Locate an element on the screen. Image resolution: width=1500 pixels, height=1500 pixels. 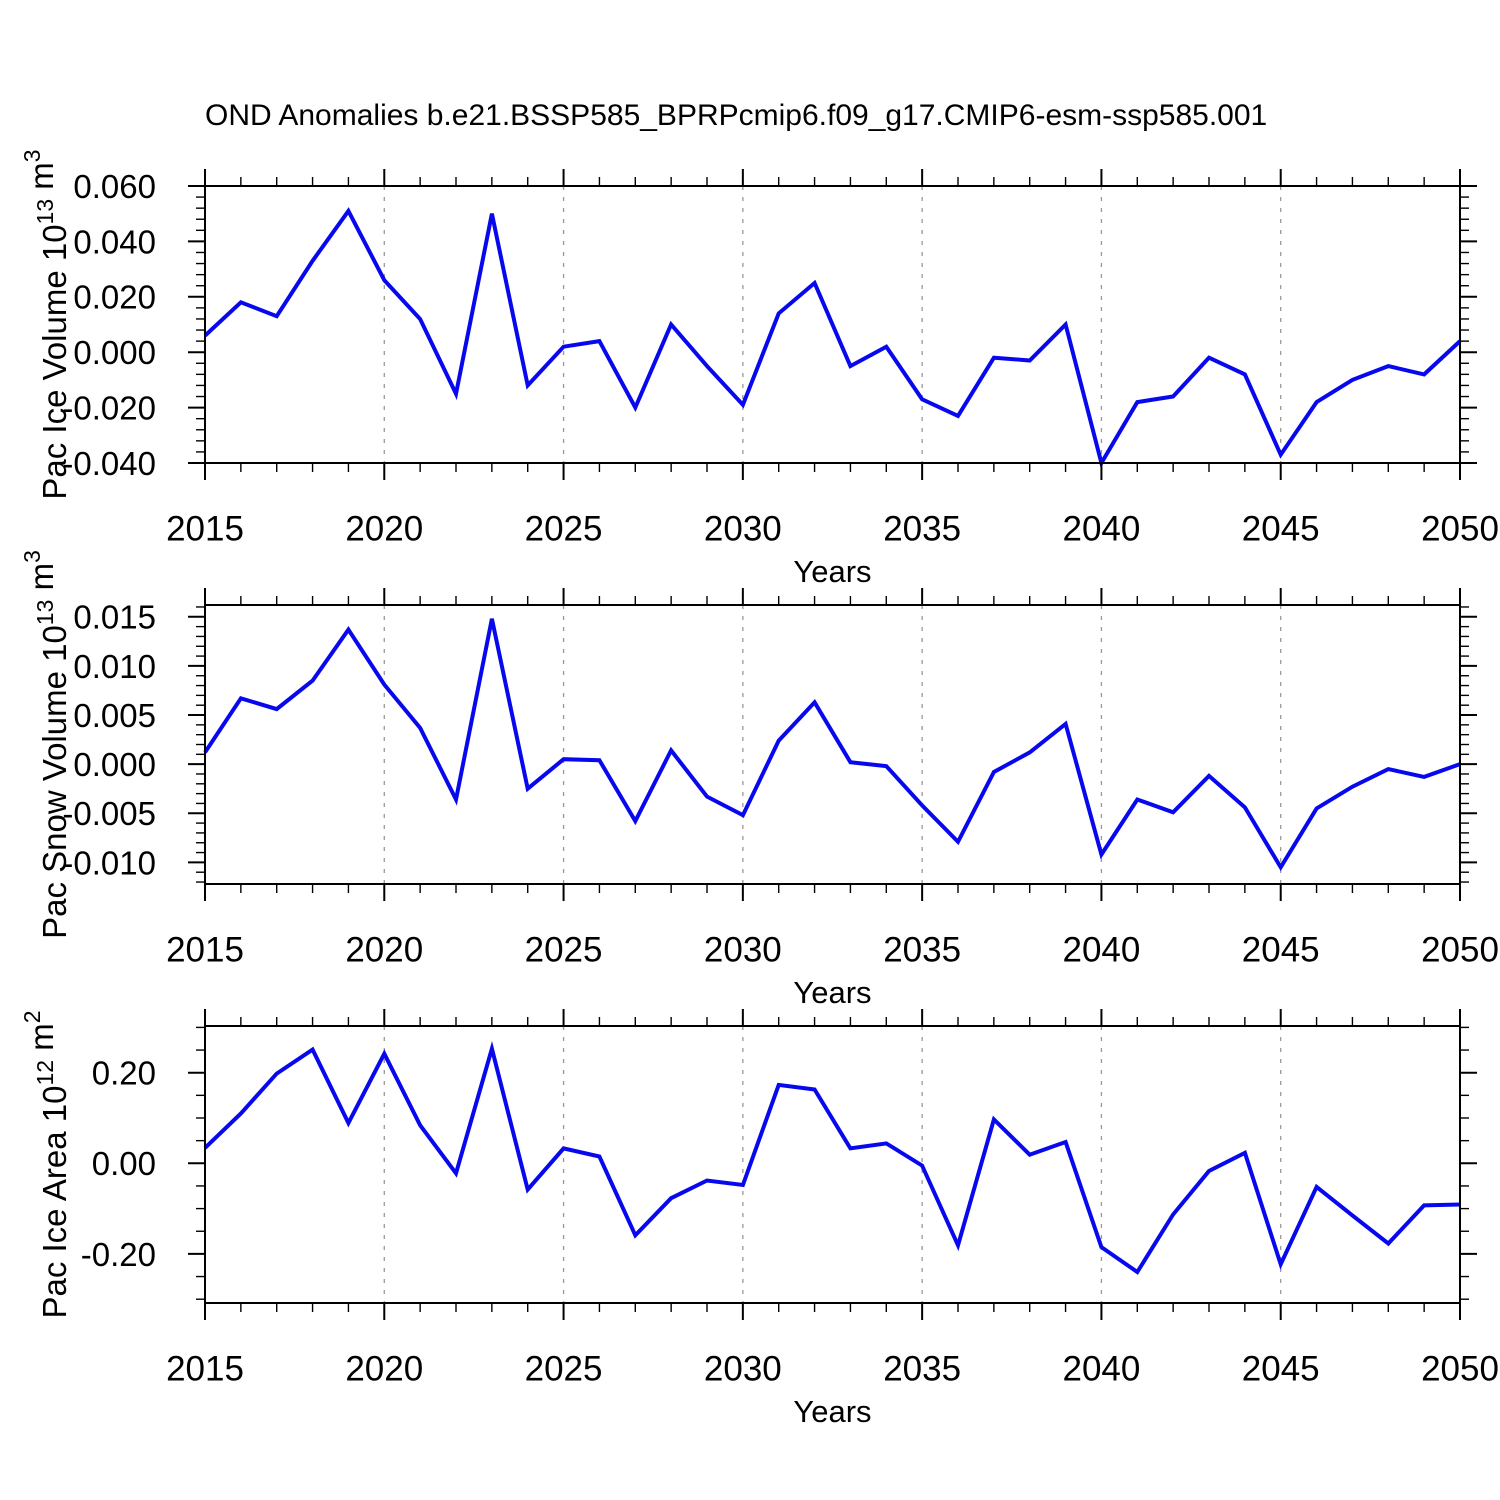
y-tick-label: 0.00 is located at coordinates (124, 1163).